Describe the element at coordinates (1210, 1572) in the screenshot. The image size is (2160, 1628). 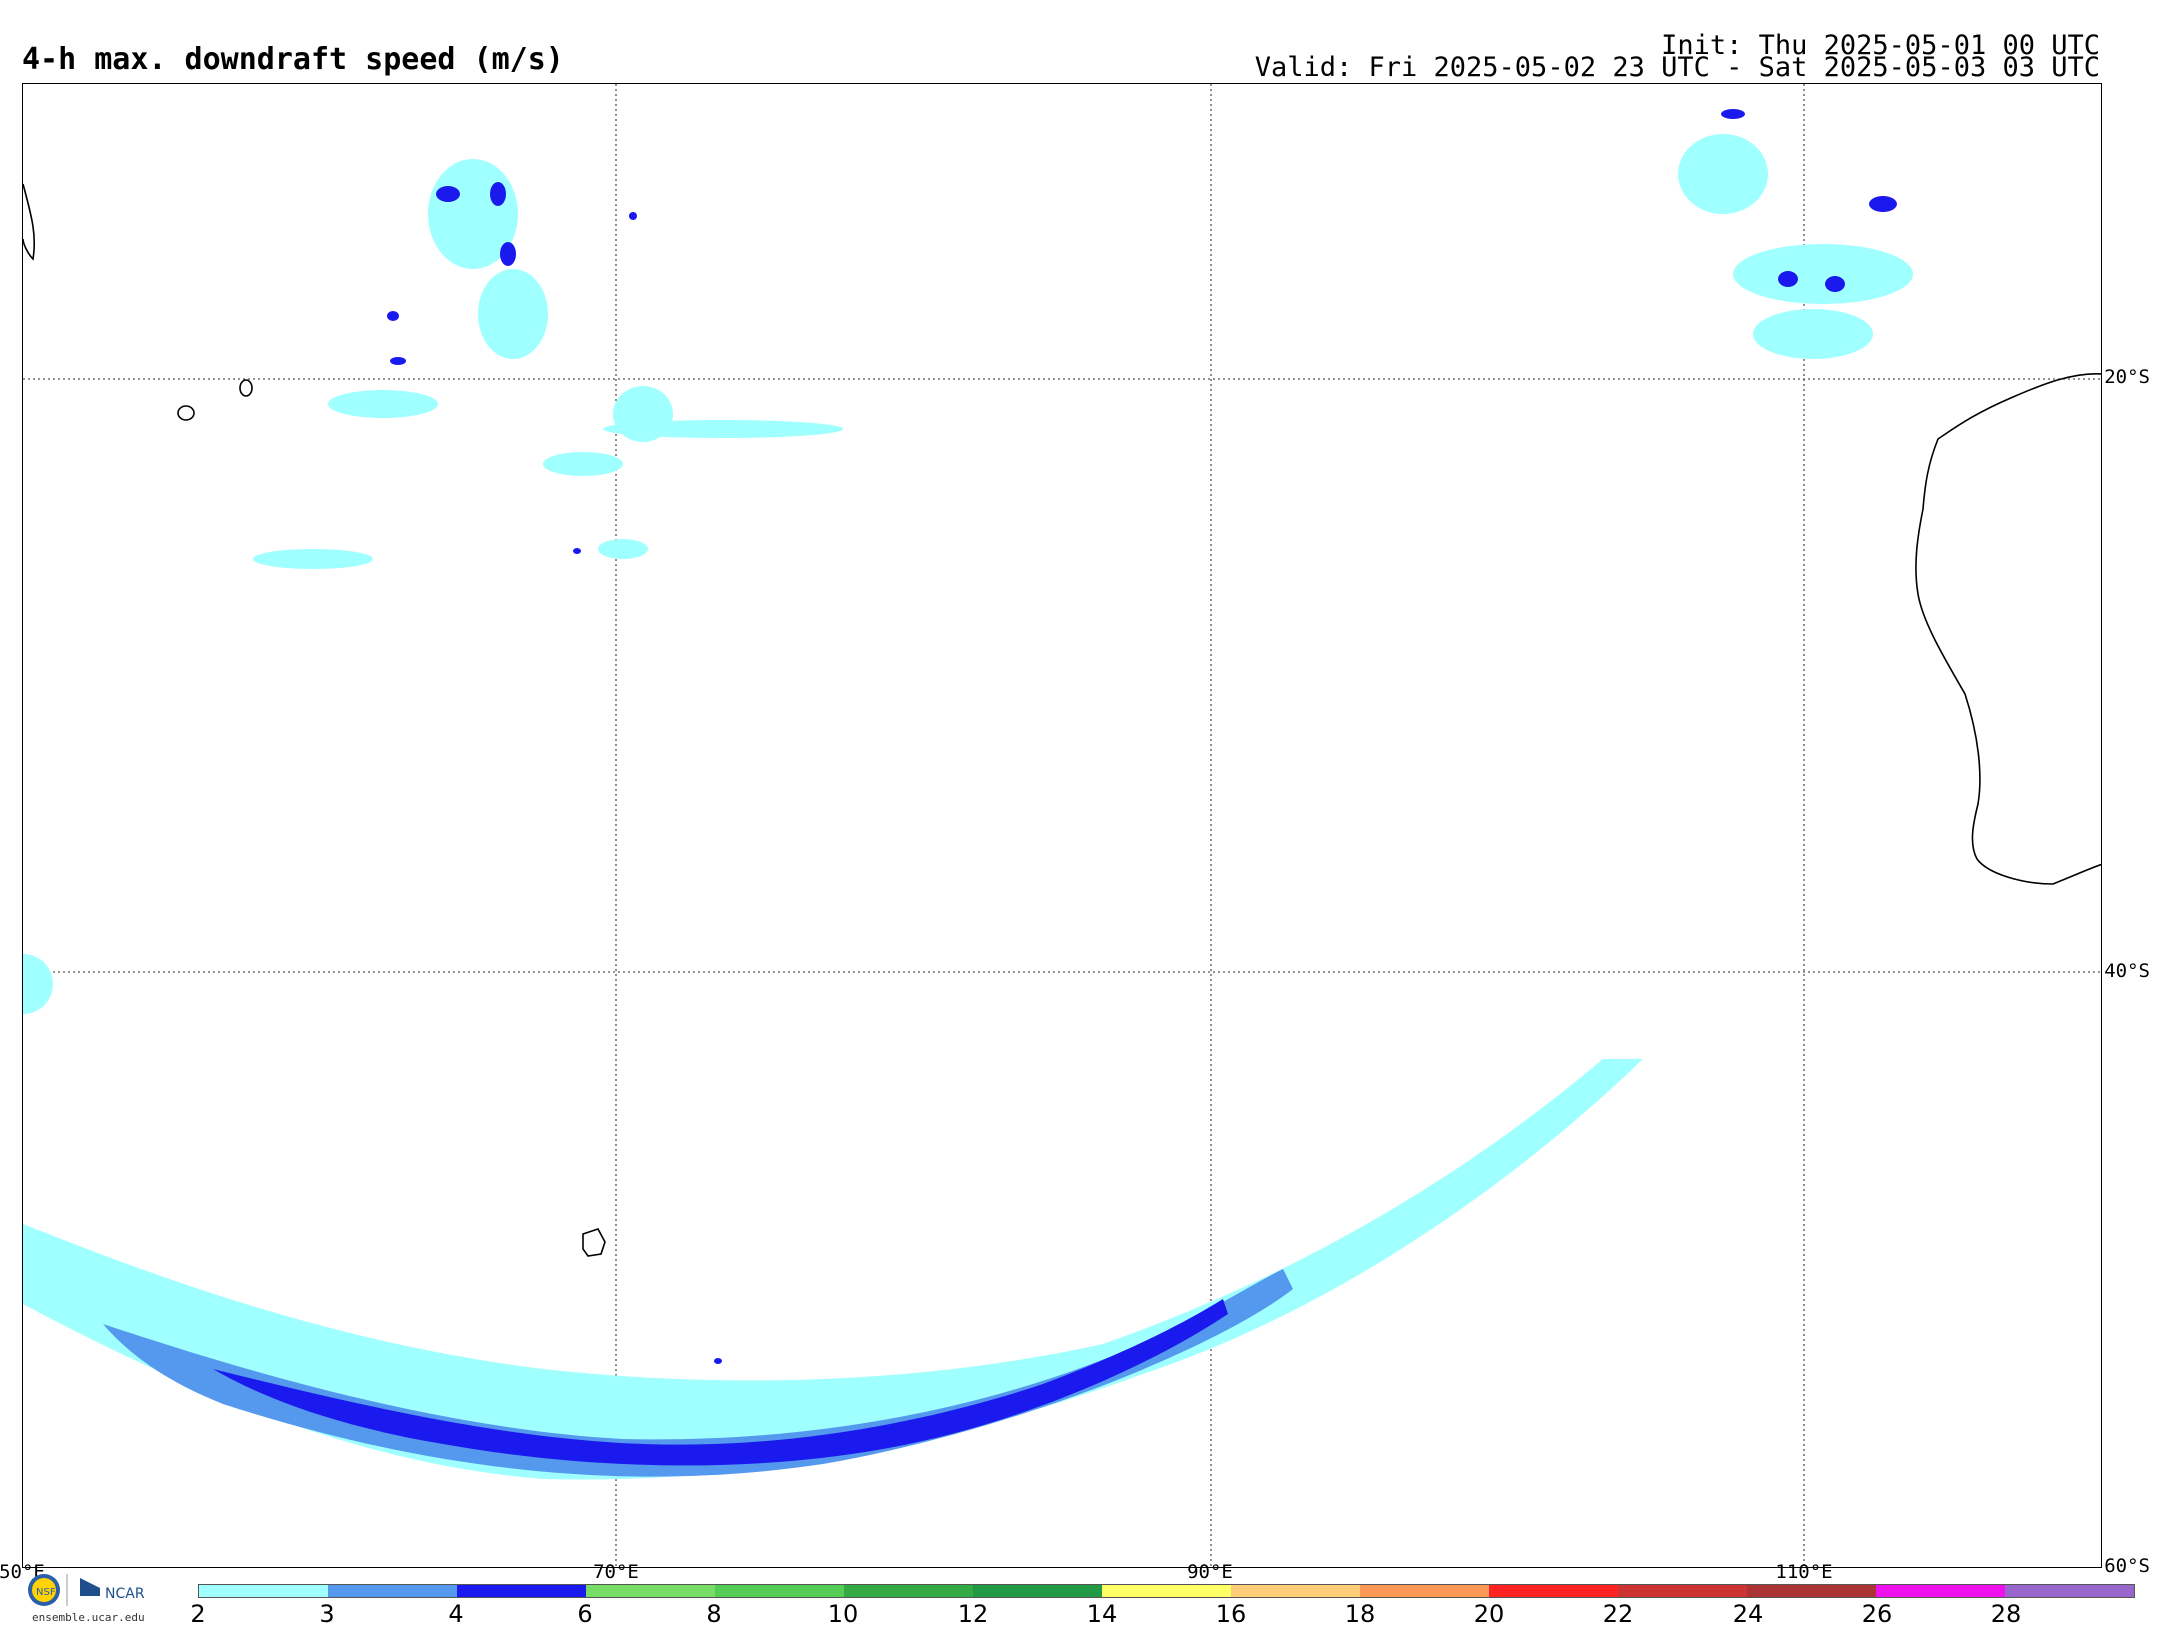
I see `lon-label-90e: 90°E` at that location.